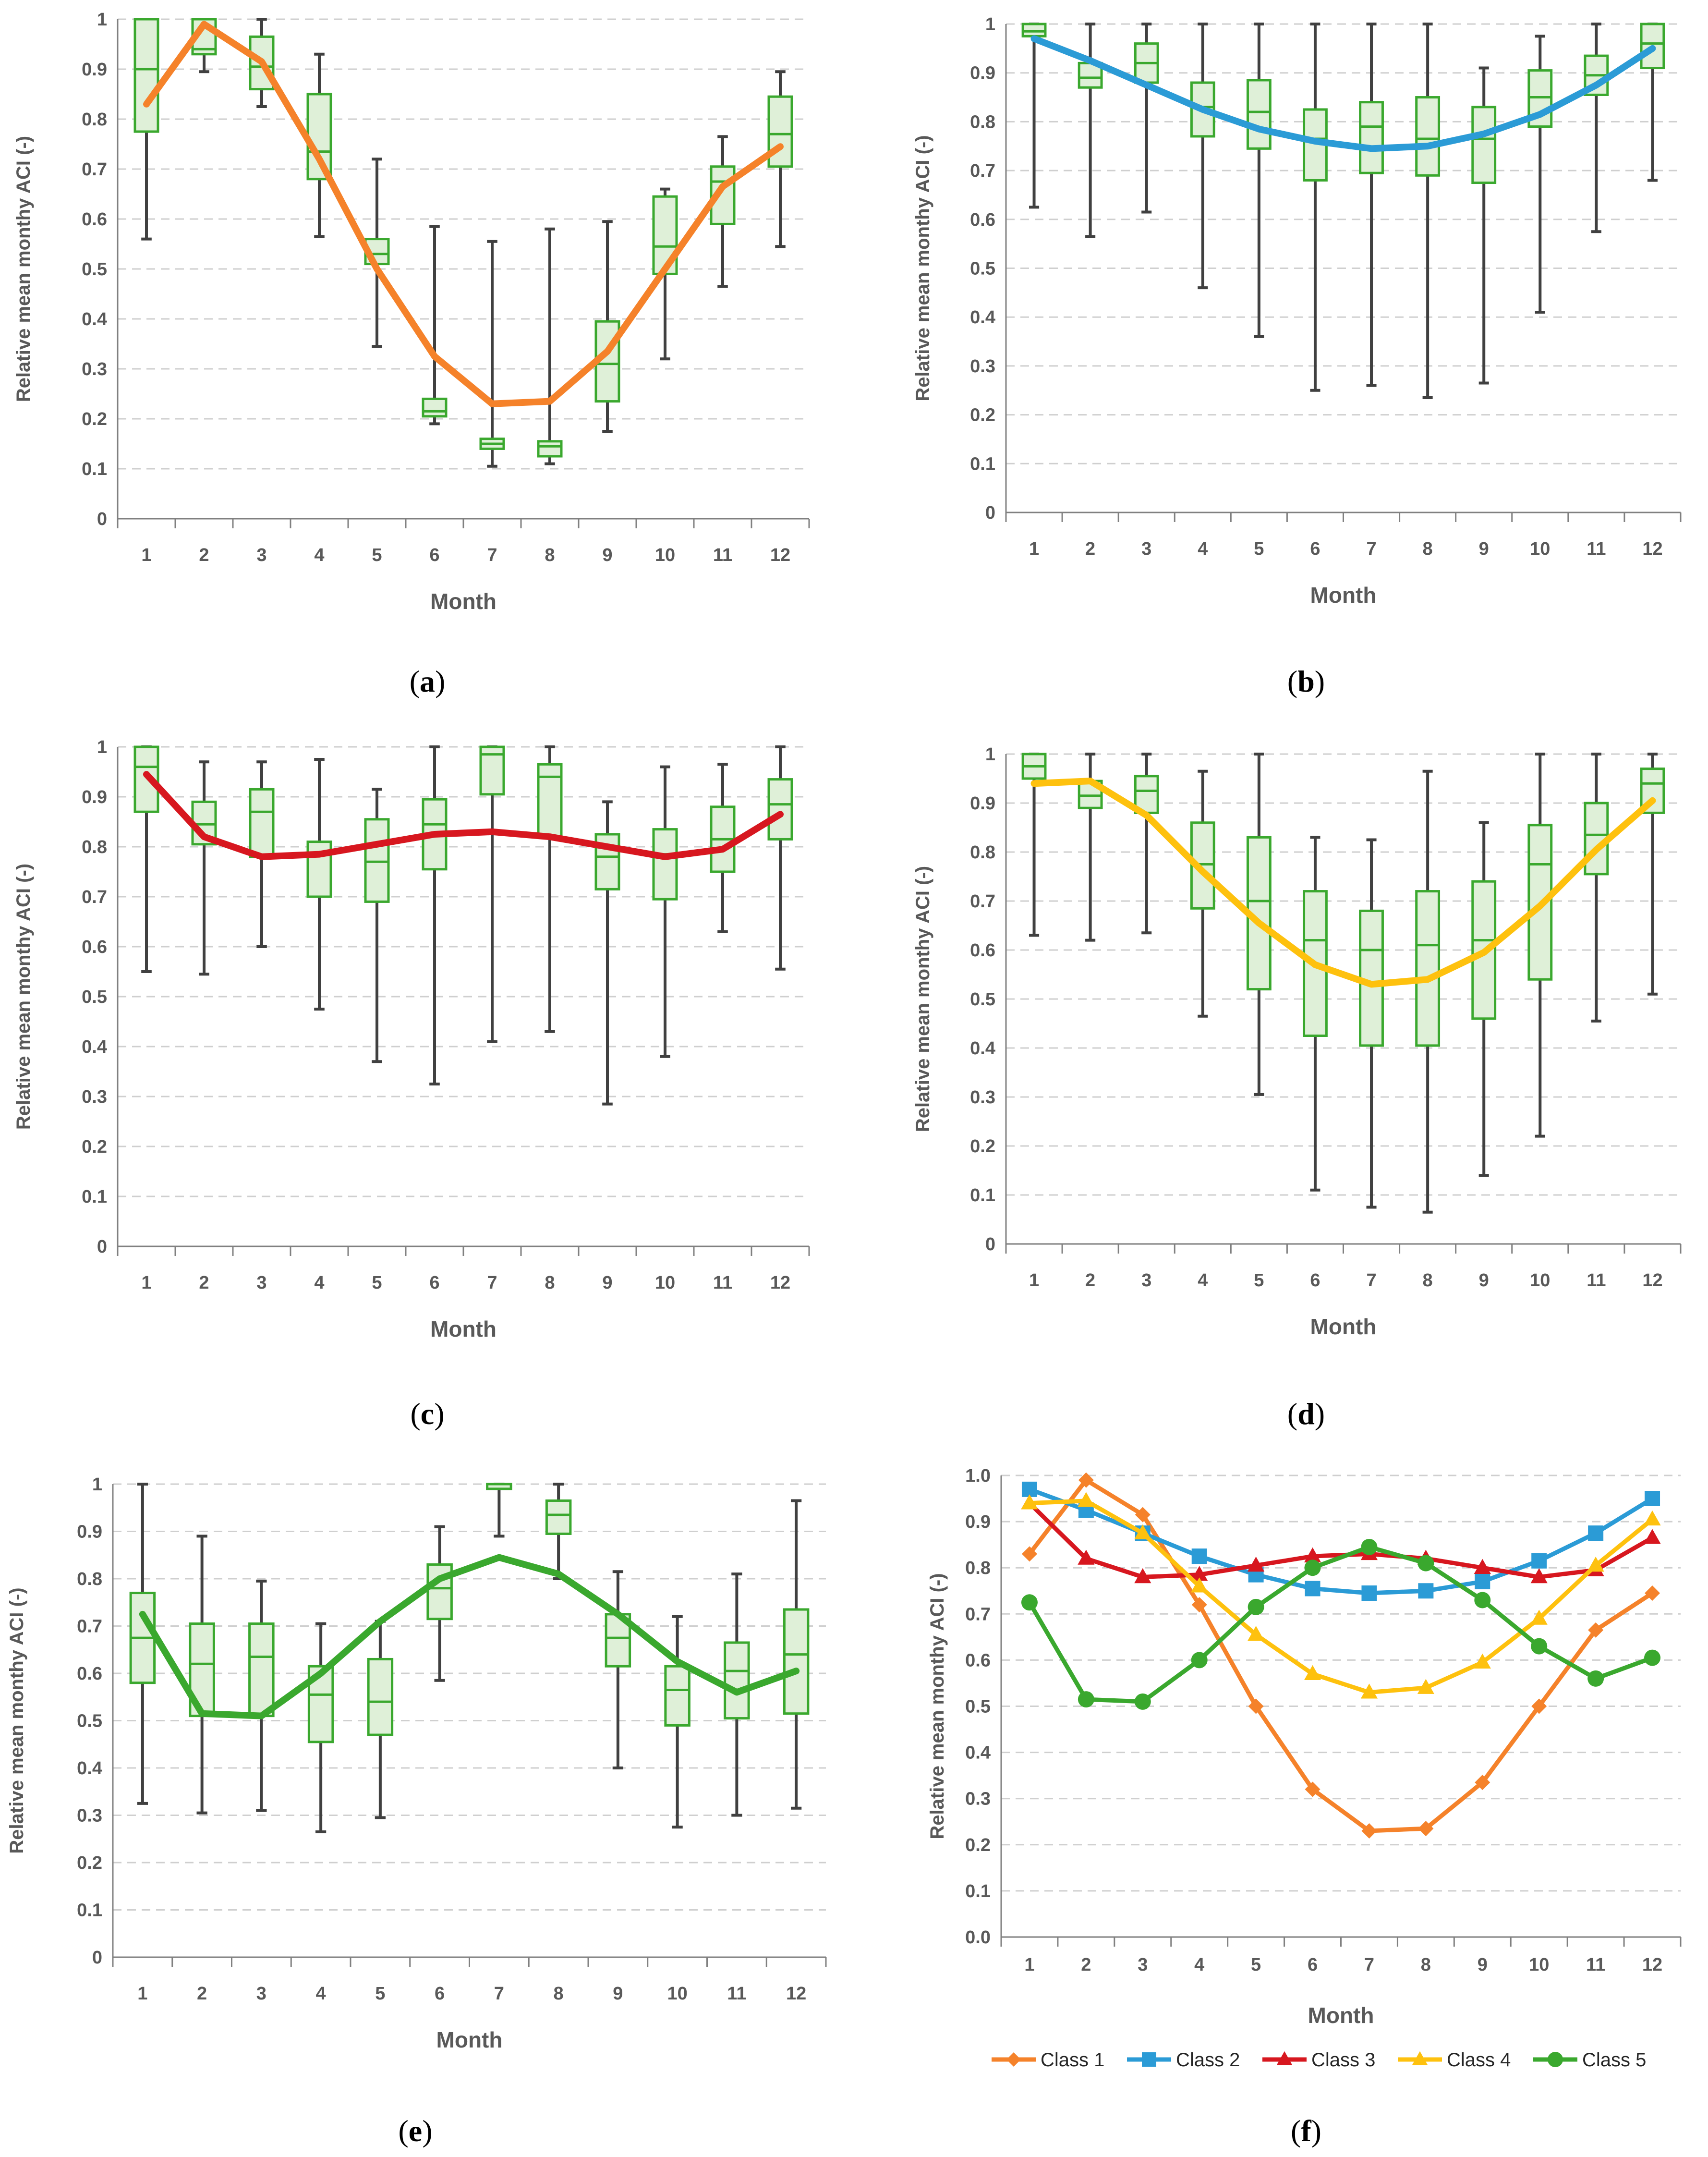 The image size is (1708, 2157). I want to click on panel-label-letter: f, so click(1306, 2131).